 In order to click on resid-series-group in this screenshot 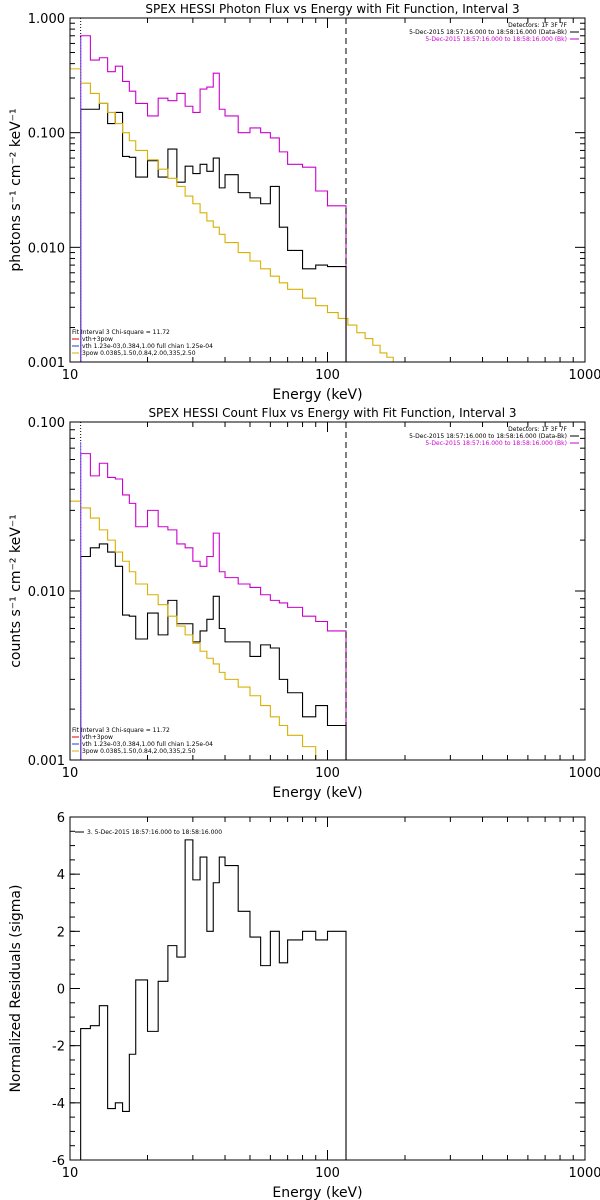, I will do `click(213, 999)`.